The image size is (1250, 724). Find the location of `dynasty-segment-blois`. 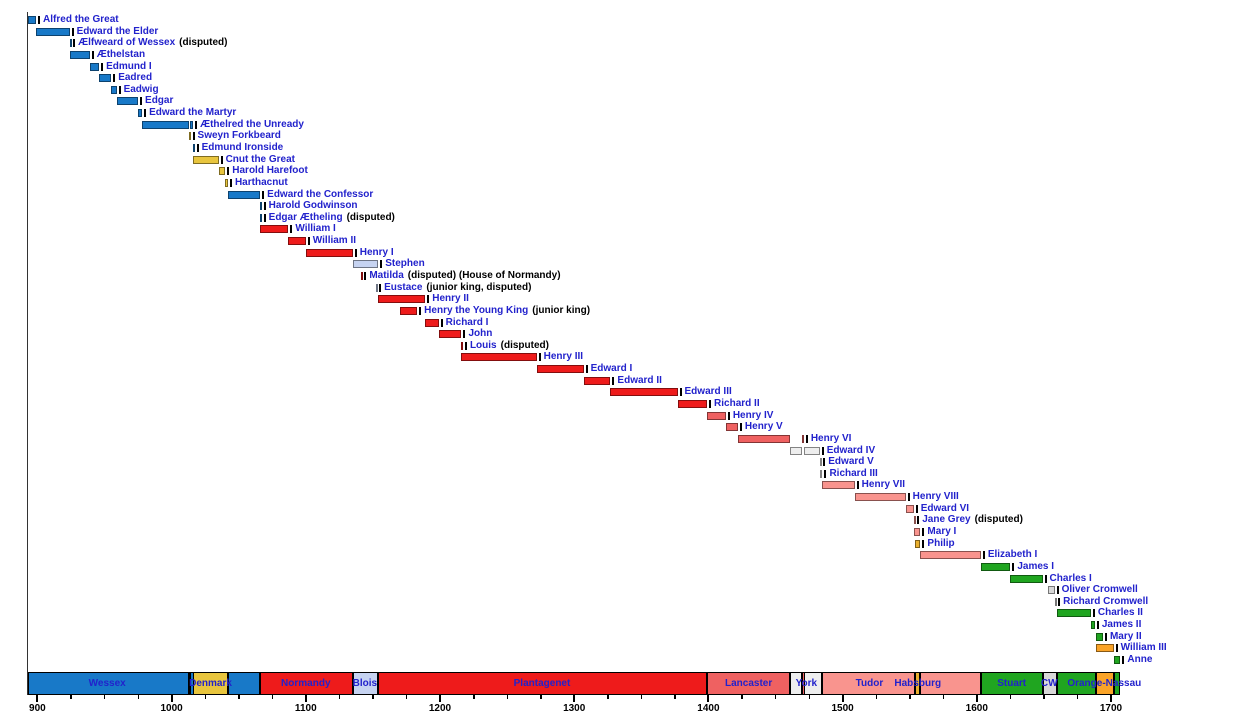

dynasty-segment-blois is located at coordinates (365, 683).